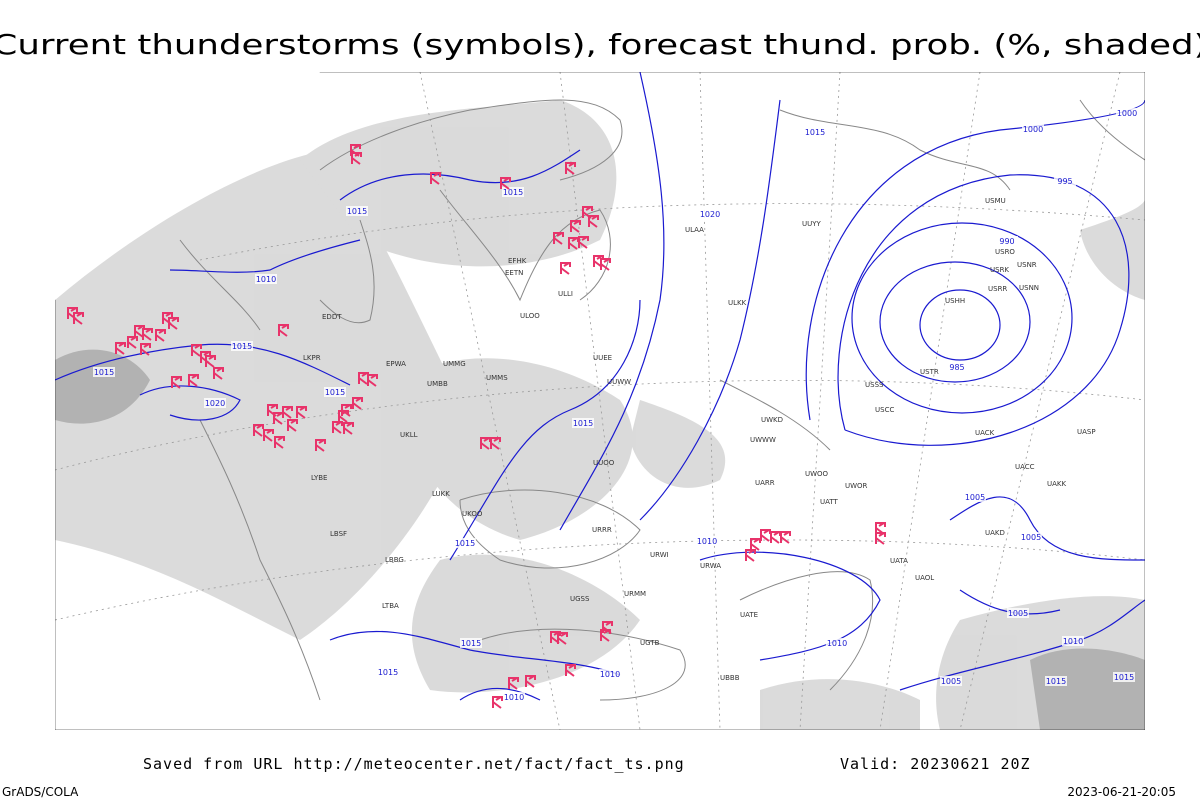 This screenshot has width=1200, height=800. I want to click on isobar-label: 990, so click(1006, 241).